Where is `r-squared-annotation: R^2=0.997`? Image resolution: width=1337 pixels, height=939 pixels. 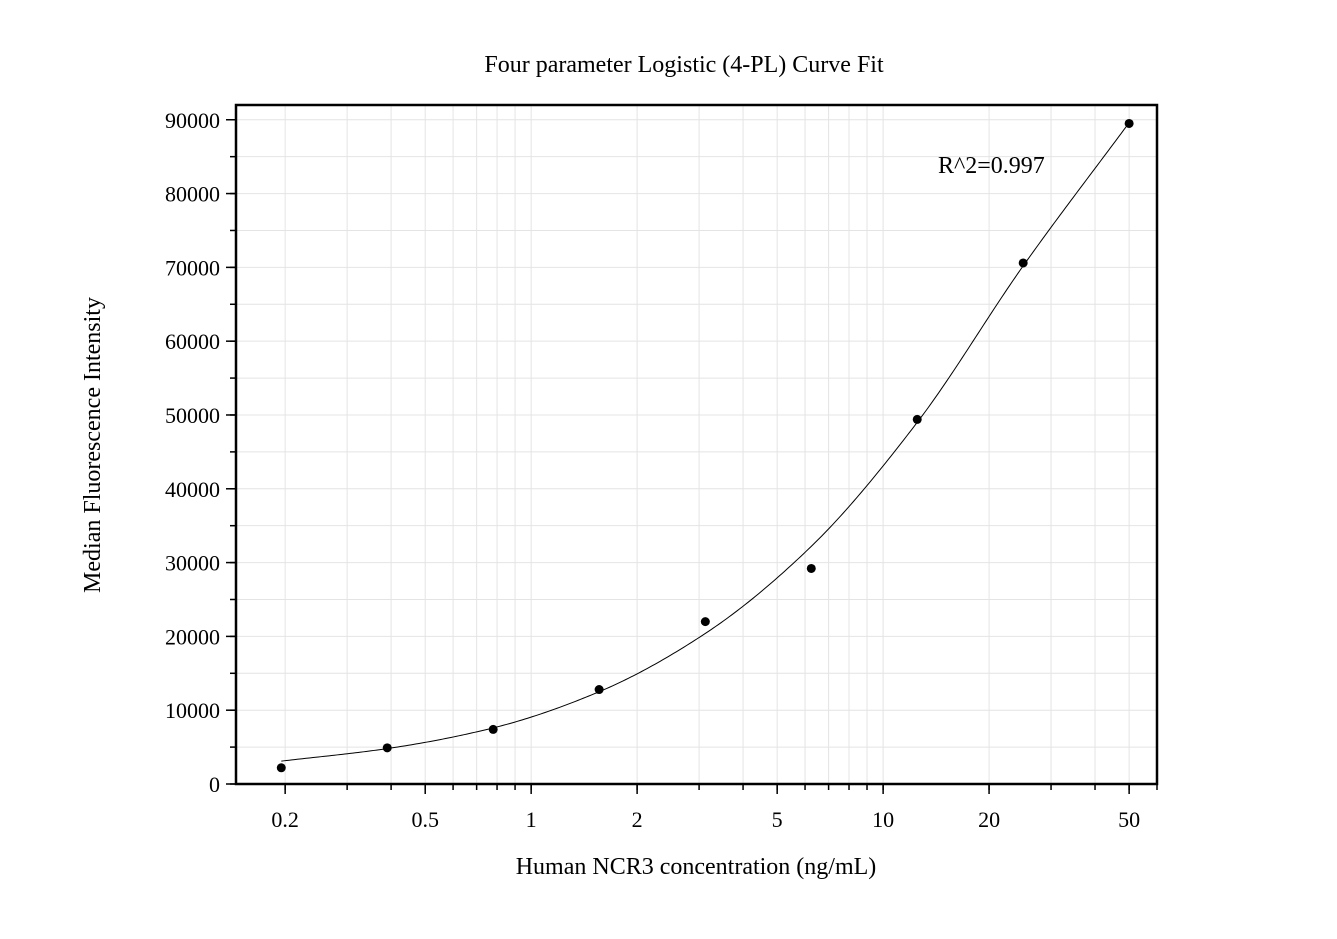
r-squared-annotation: R^2=0.997 is located at coordinates (991, 166).